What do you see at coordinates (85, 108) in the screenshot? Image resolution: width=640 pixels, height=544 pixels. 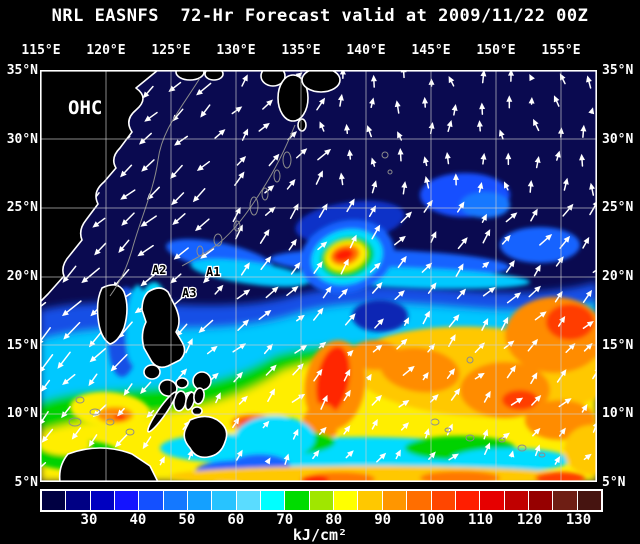 I see `ohc-field-label: OHC` at bounding box center [85, 108].